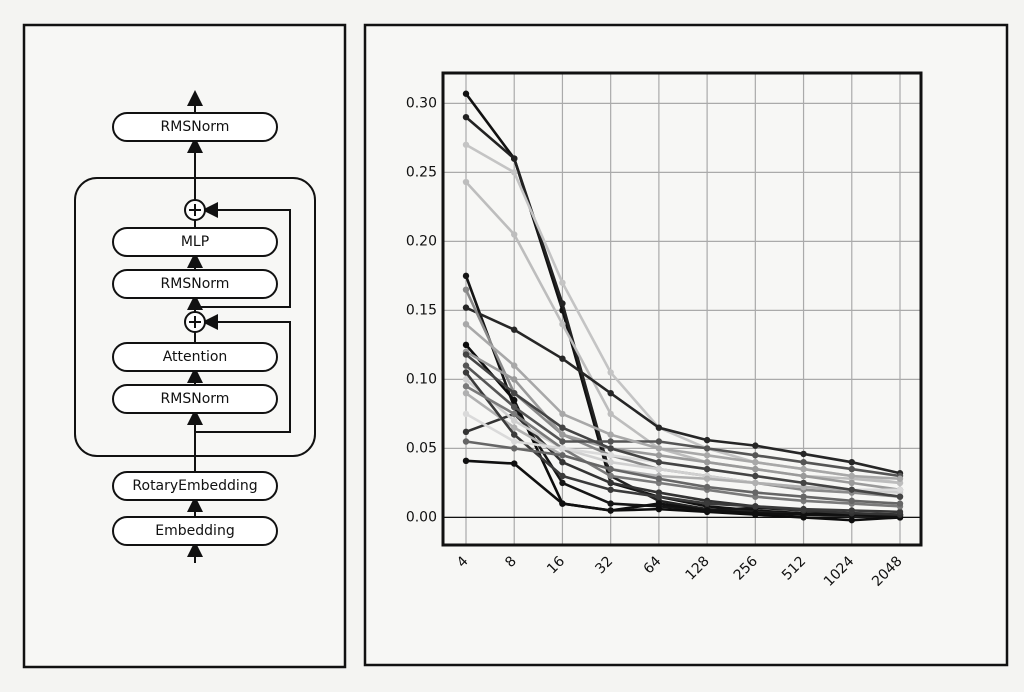 The height and width of the screenshot is (692, 1024). What do you see at coordinates (421, 448) in the screenshot?
I see `y-tick-label: 0.05` at bounding box center [421, 448].